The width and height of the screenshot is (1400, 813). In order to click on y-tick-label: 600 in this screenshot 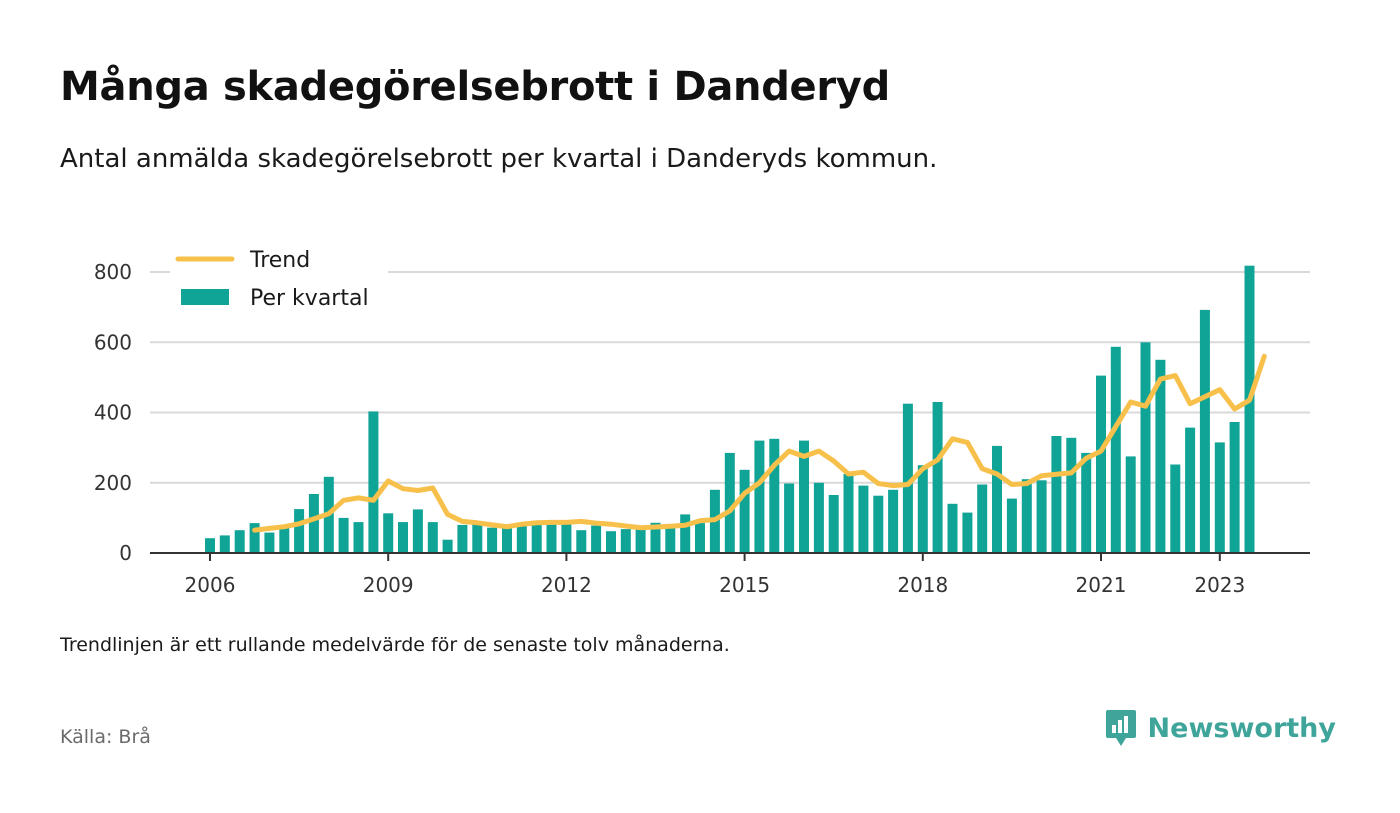, I will do `click(113, 342)`.